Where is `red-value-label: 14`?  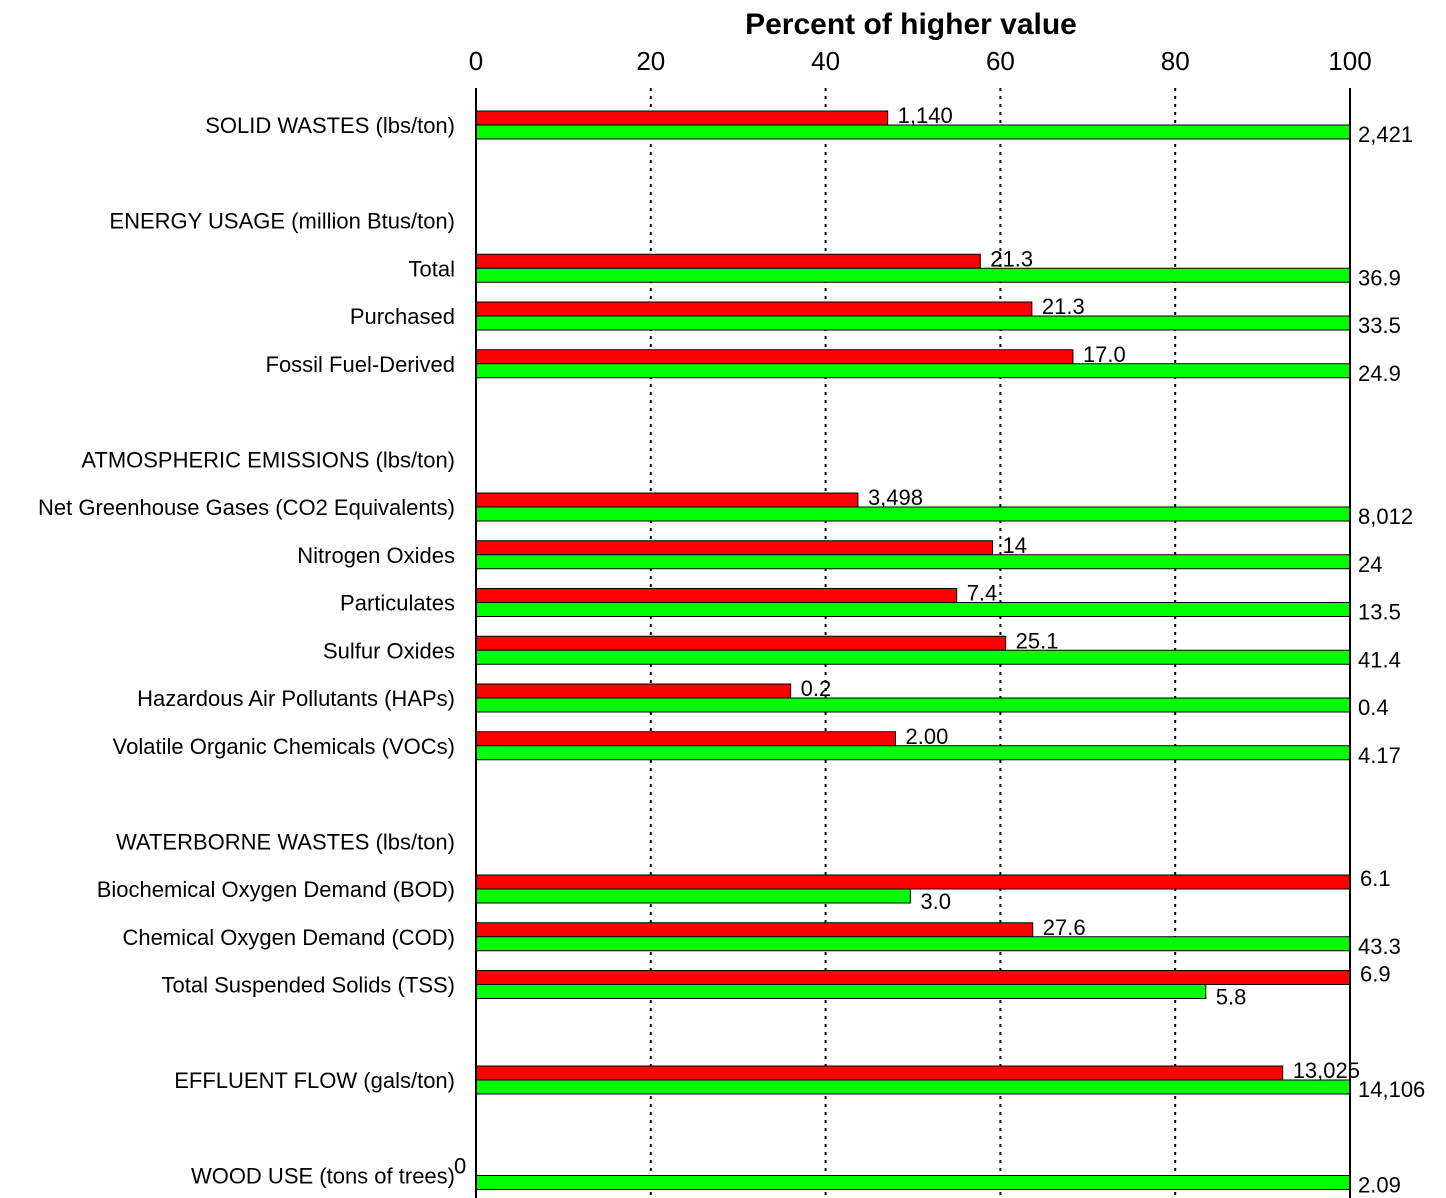 red-value-label: 14 is located at coordinates (1015, 545).